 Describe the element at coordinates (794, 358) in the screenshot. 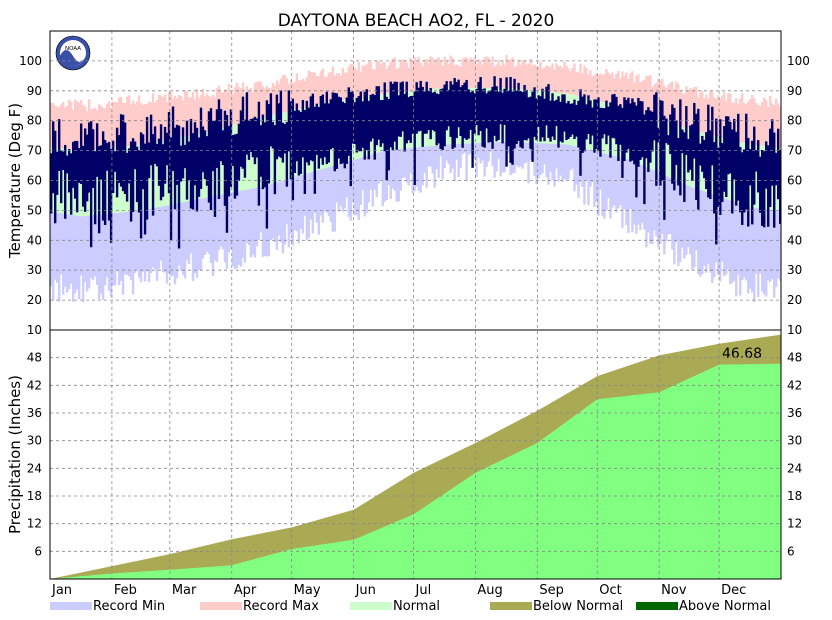

I see `precip-tick-right: 48` at that location.